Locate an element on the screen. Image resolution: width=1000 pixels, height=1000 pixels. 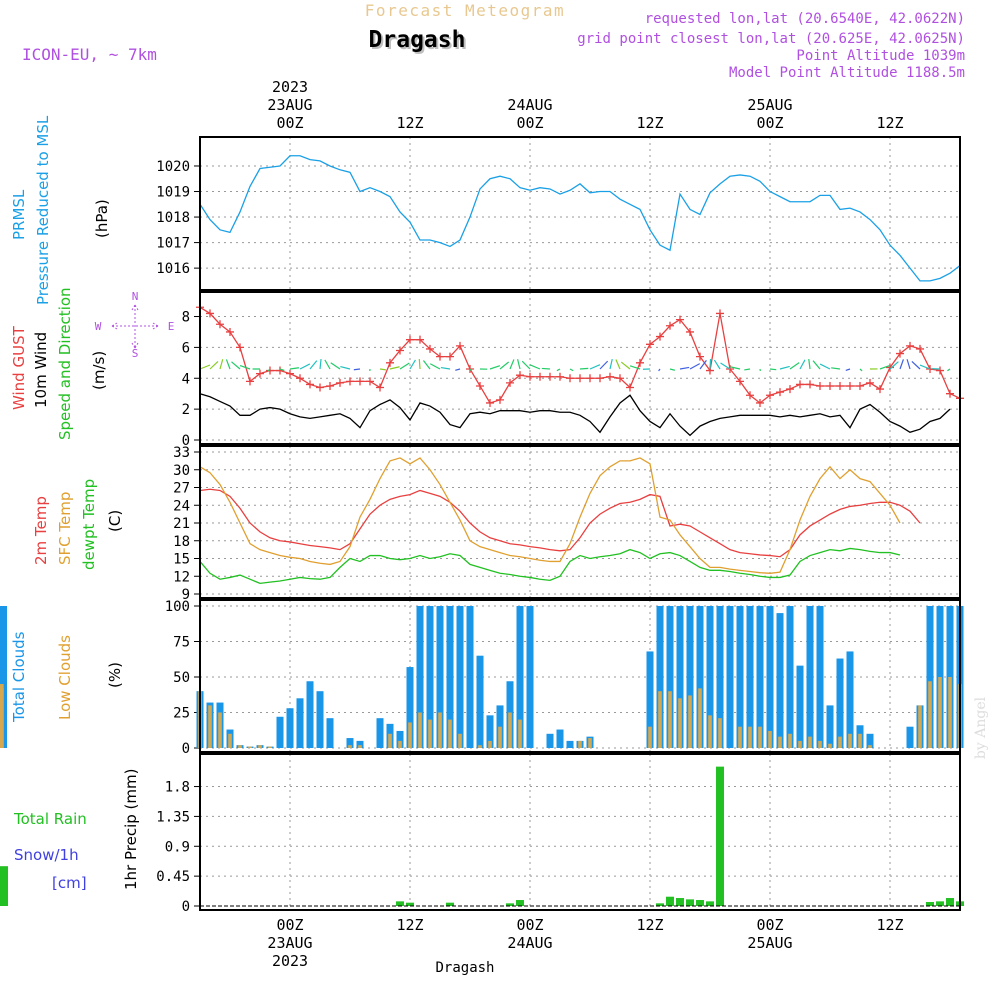
model-point-altitude: Model Point Altitude 1188.5m is located at coordinates (847, 73).